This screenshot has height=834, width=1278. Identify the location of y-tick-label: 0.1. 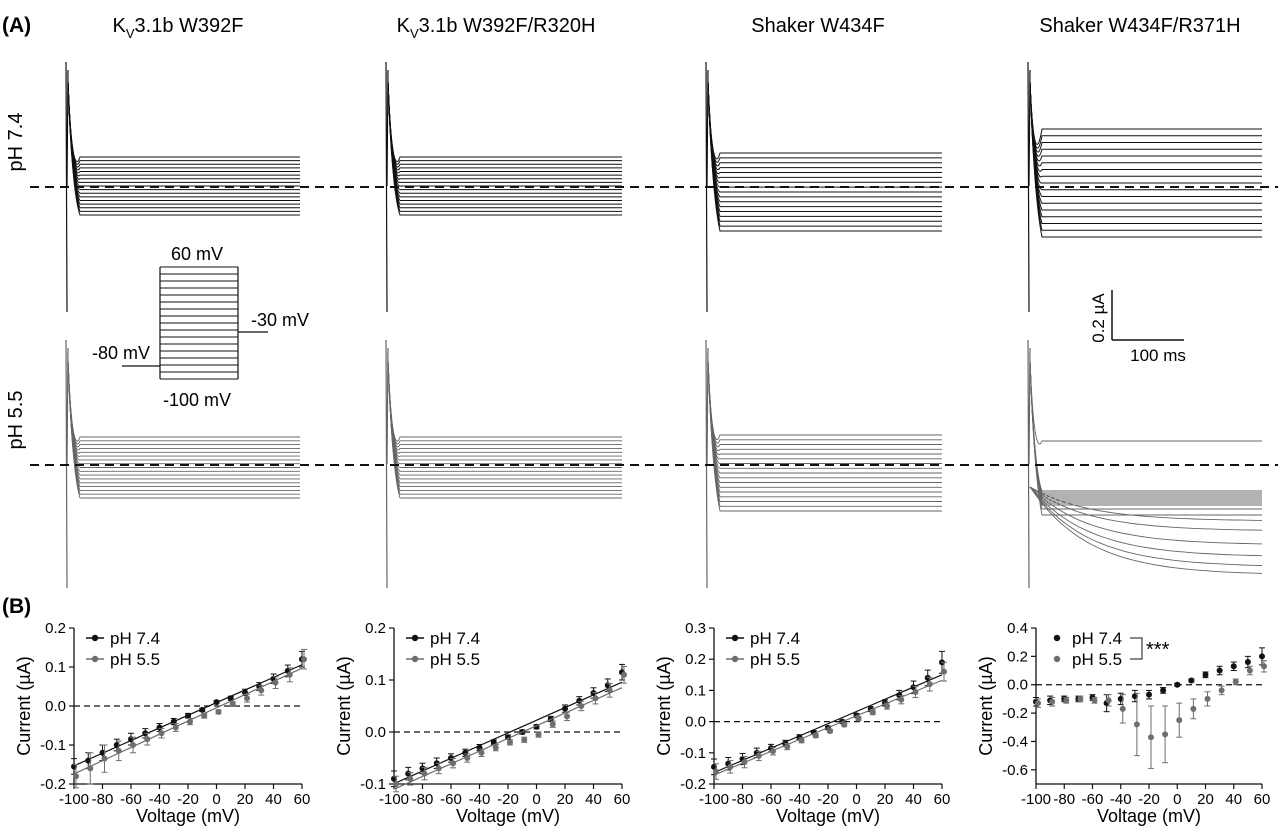
(375, 680).